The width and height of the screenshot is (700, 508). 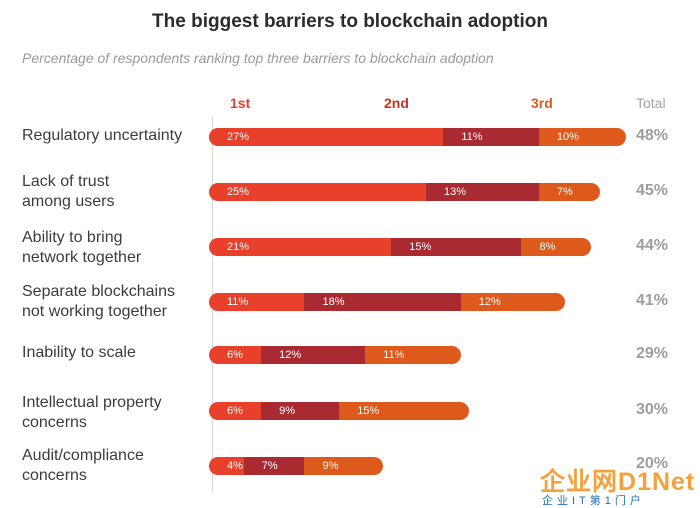 I want to click on stacked-bar: 6% 9% 15%, so click(x=339, y=411).